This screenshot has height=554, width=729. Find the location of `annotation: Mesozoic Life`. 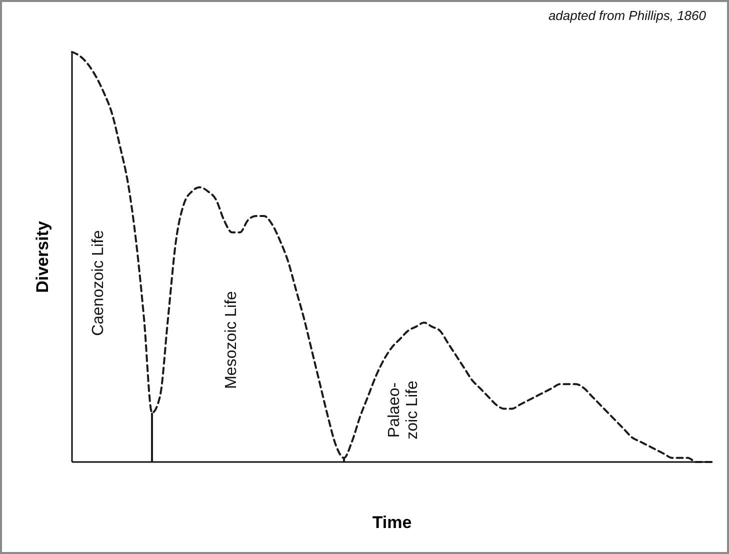

annotation: Mesozoic Life is located at coordinates (231, 339).